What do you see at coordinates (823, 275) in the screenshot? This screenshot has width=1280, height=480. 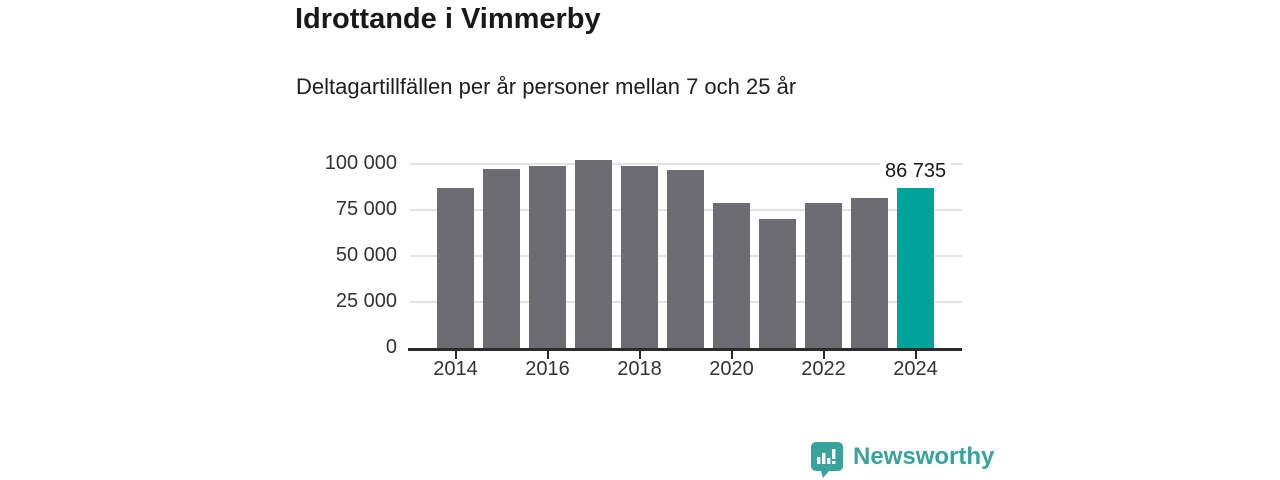 I see `bar-2022` at bounding box center [823, 275].